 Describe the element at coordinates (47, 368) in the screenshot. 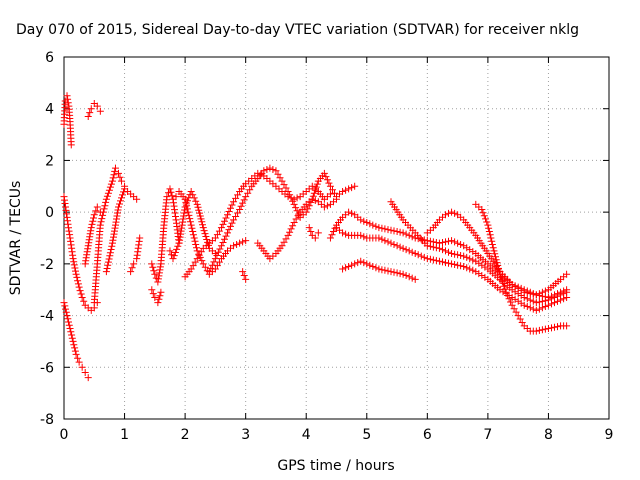

I see `y-tick-label: -6` at that location.